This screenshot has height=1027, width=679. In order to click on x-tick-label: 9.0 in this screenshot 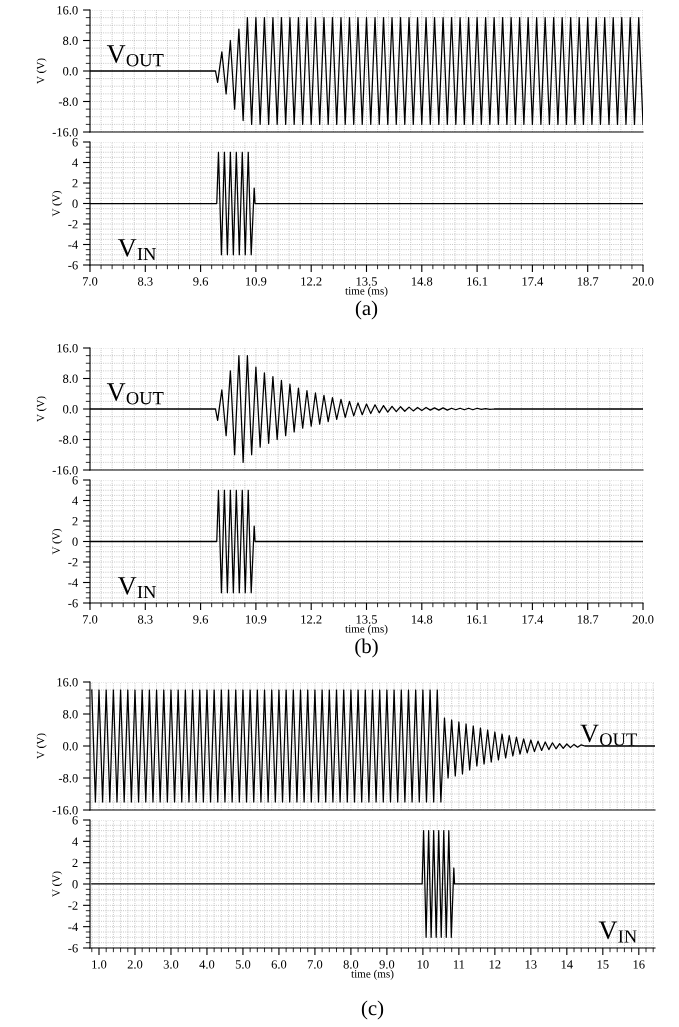, I will do `click(387, 964)`.